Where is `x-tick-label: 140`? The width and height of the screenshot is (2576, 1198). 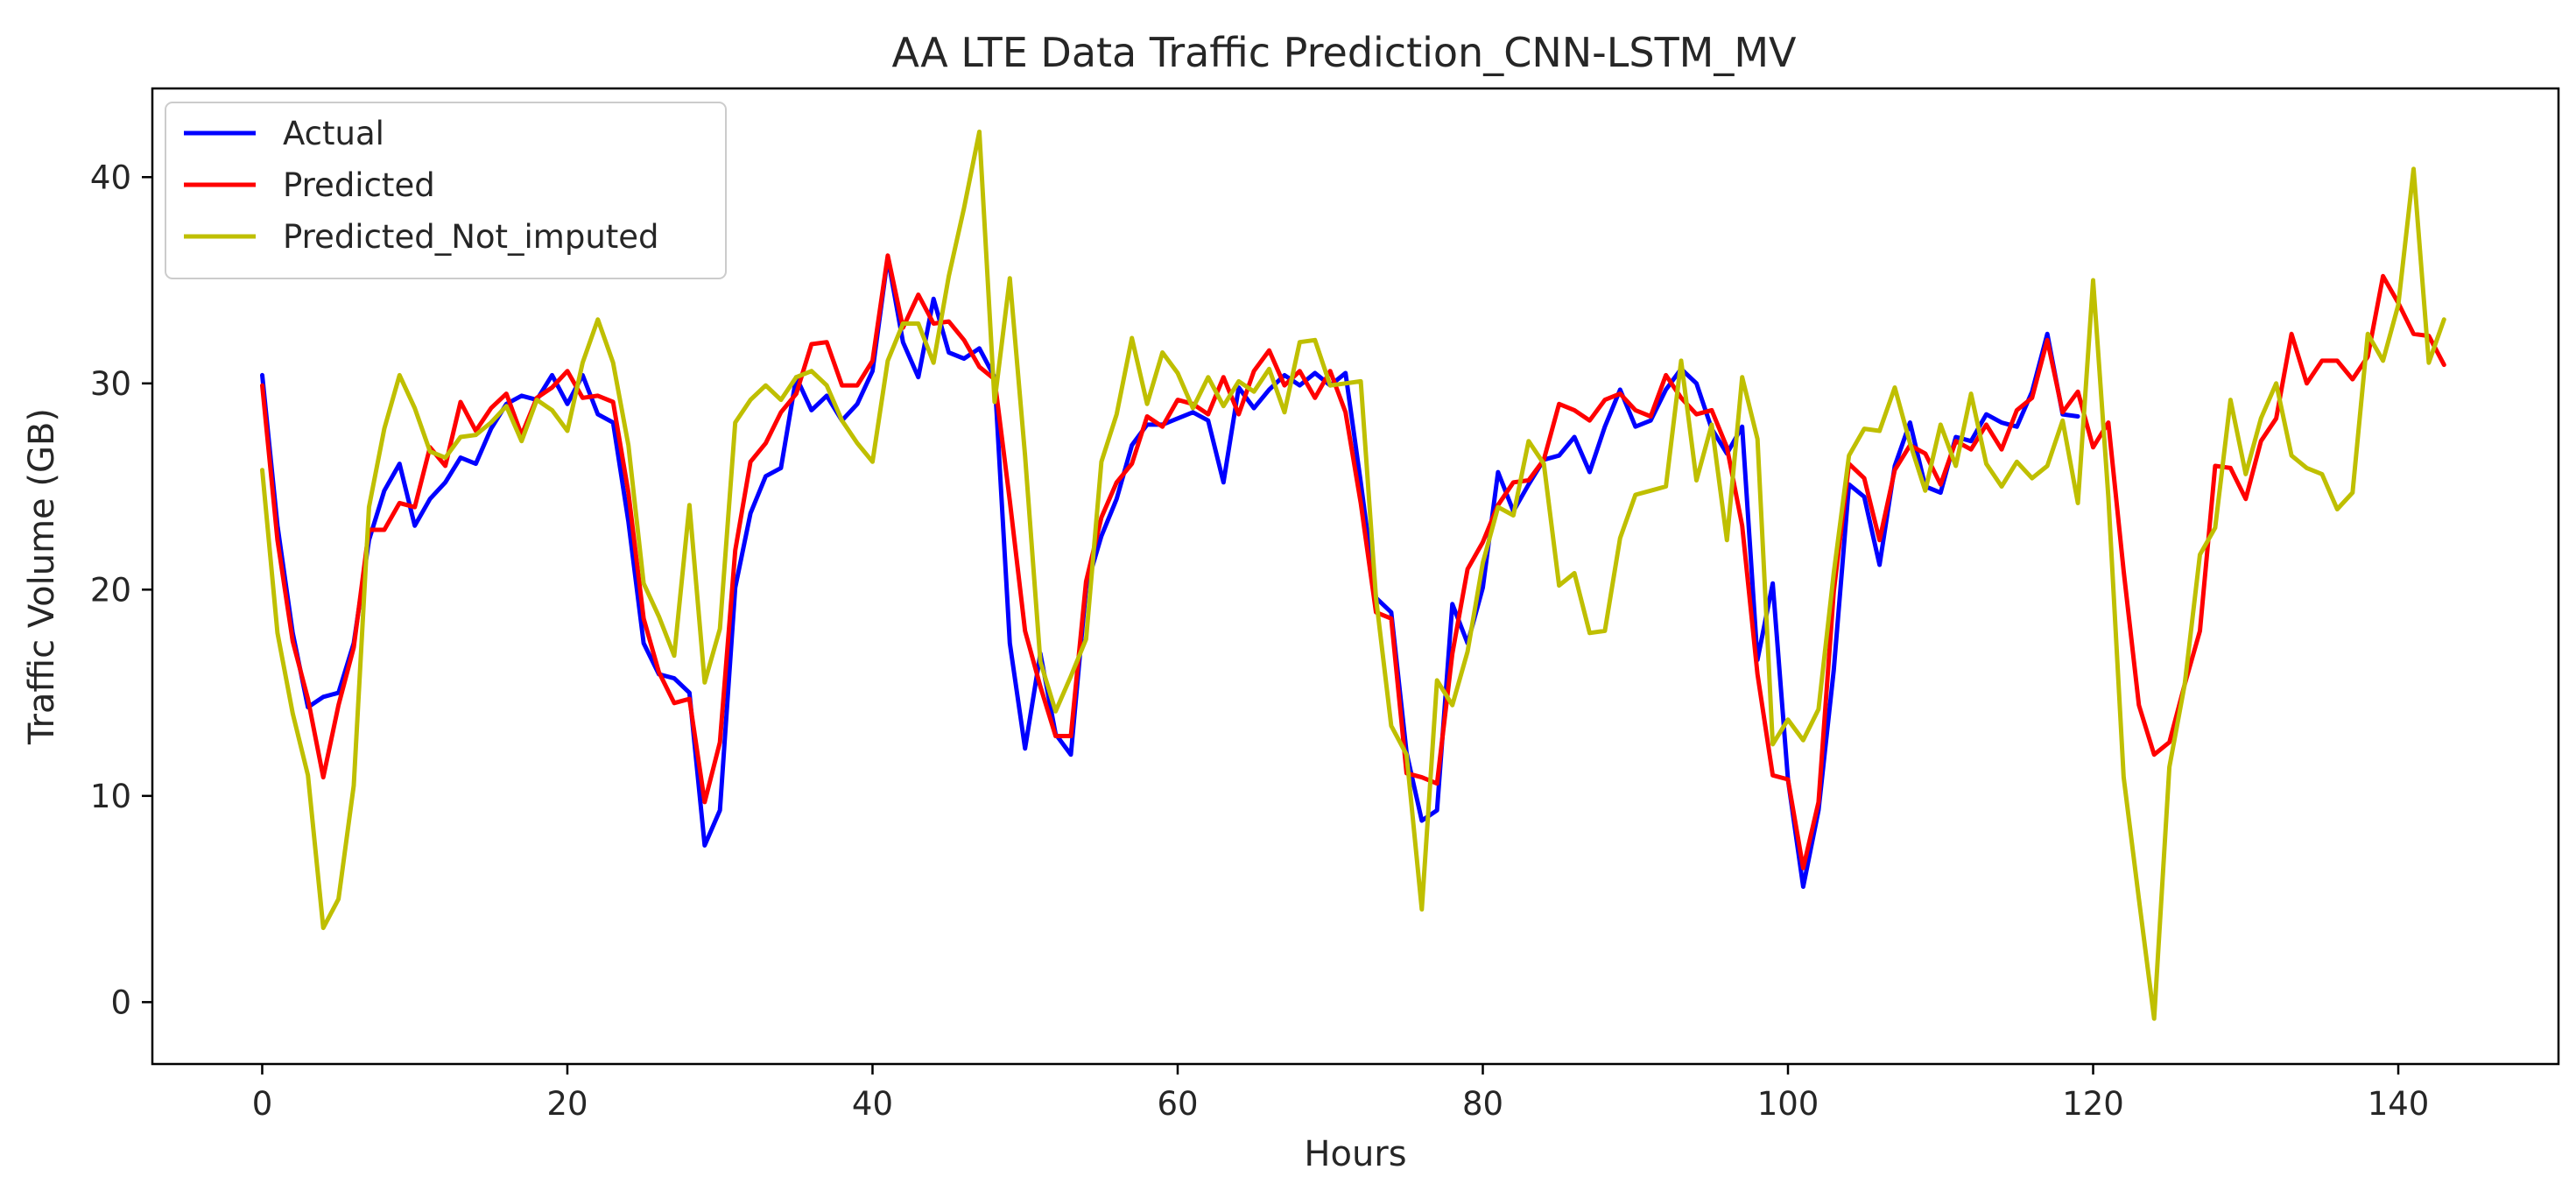 x-tick-label: 140 is located at coordinates (2399, 1104).